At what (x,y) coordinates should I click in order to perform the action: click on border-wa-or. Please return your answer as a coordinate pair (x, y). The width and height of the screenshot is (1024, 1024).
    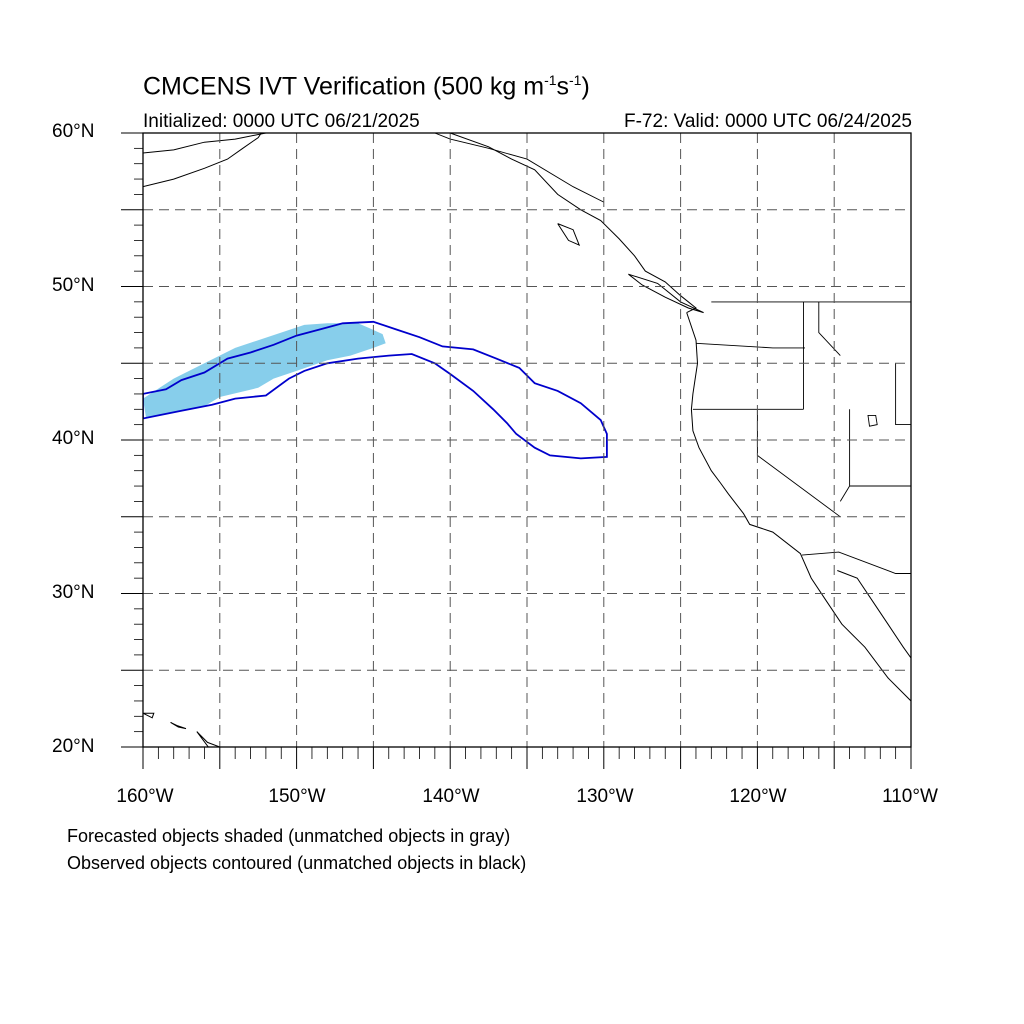
    Looking at the image, I should click on (750, 345).